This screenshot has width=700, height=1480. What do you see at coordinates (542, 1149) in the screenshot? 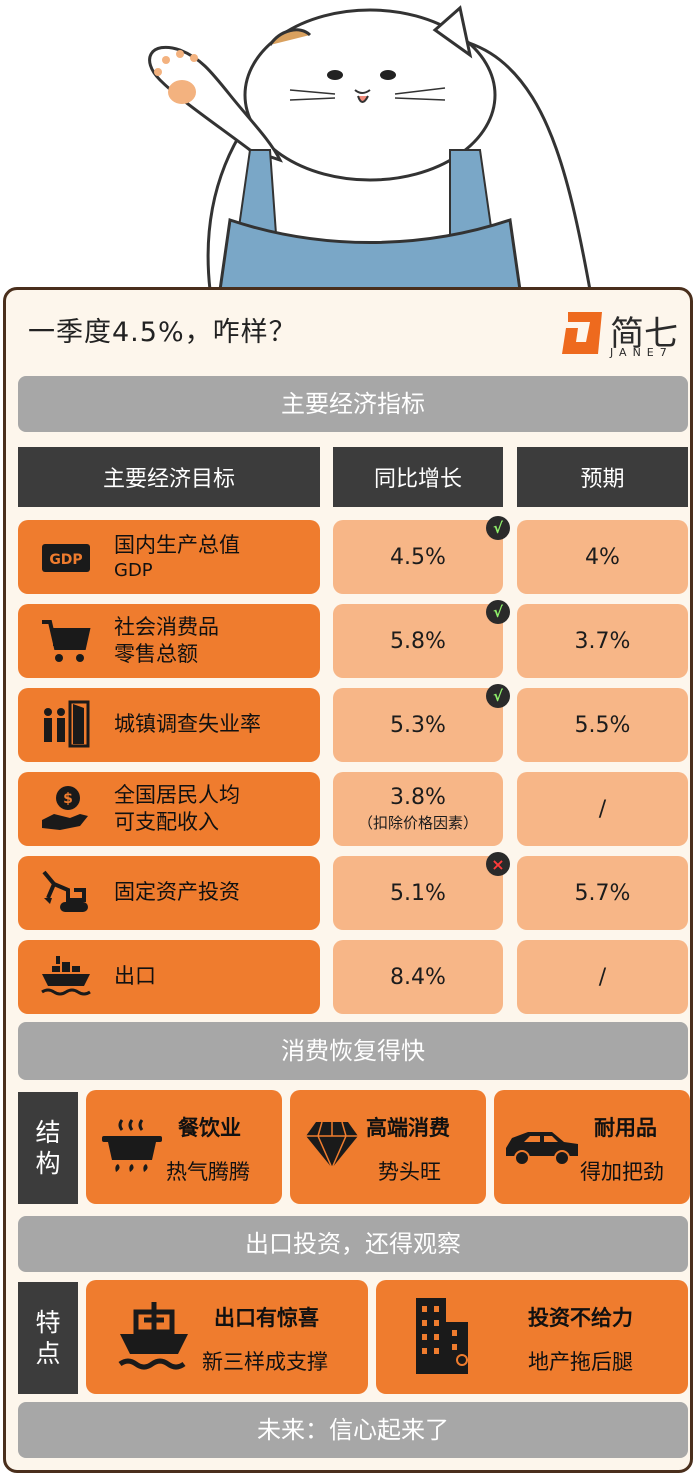
I see `car-icon` at bounding box center [542, 1149].